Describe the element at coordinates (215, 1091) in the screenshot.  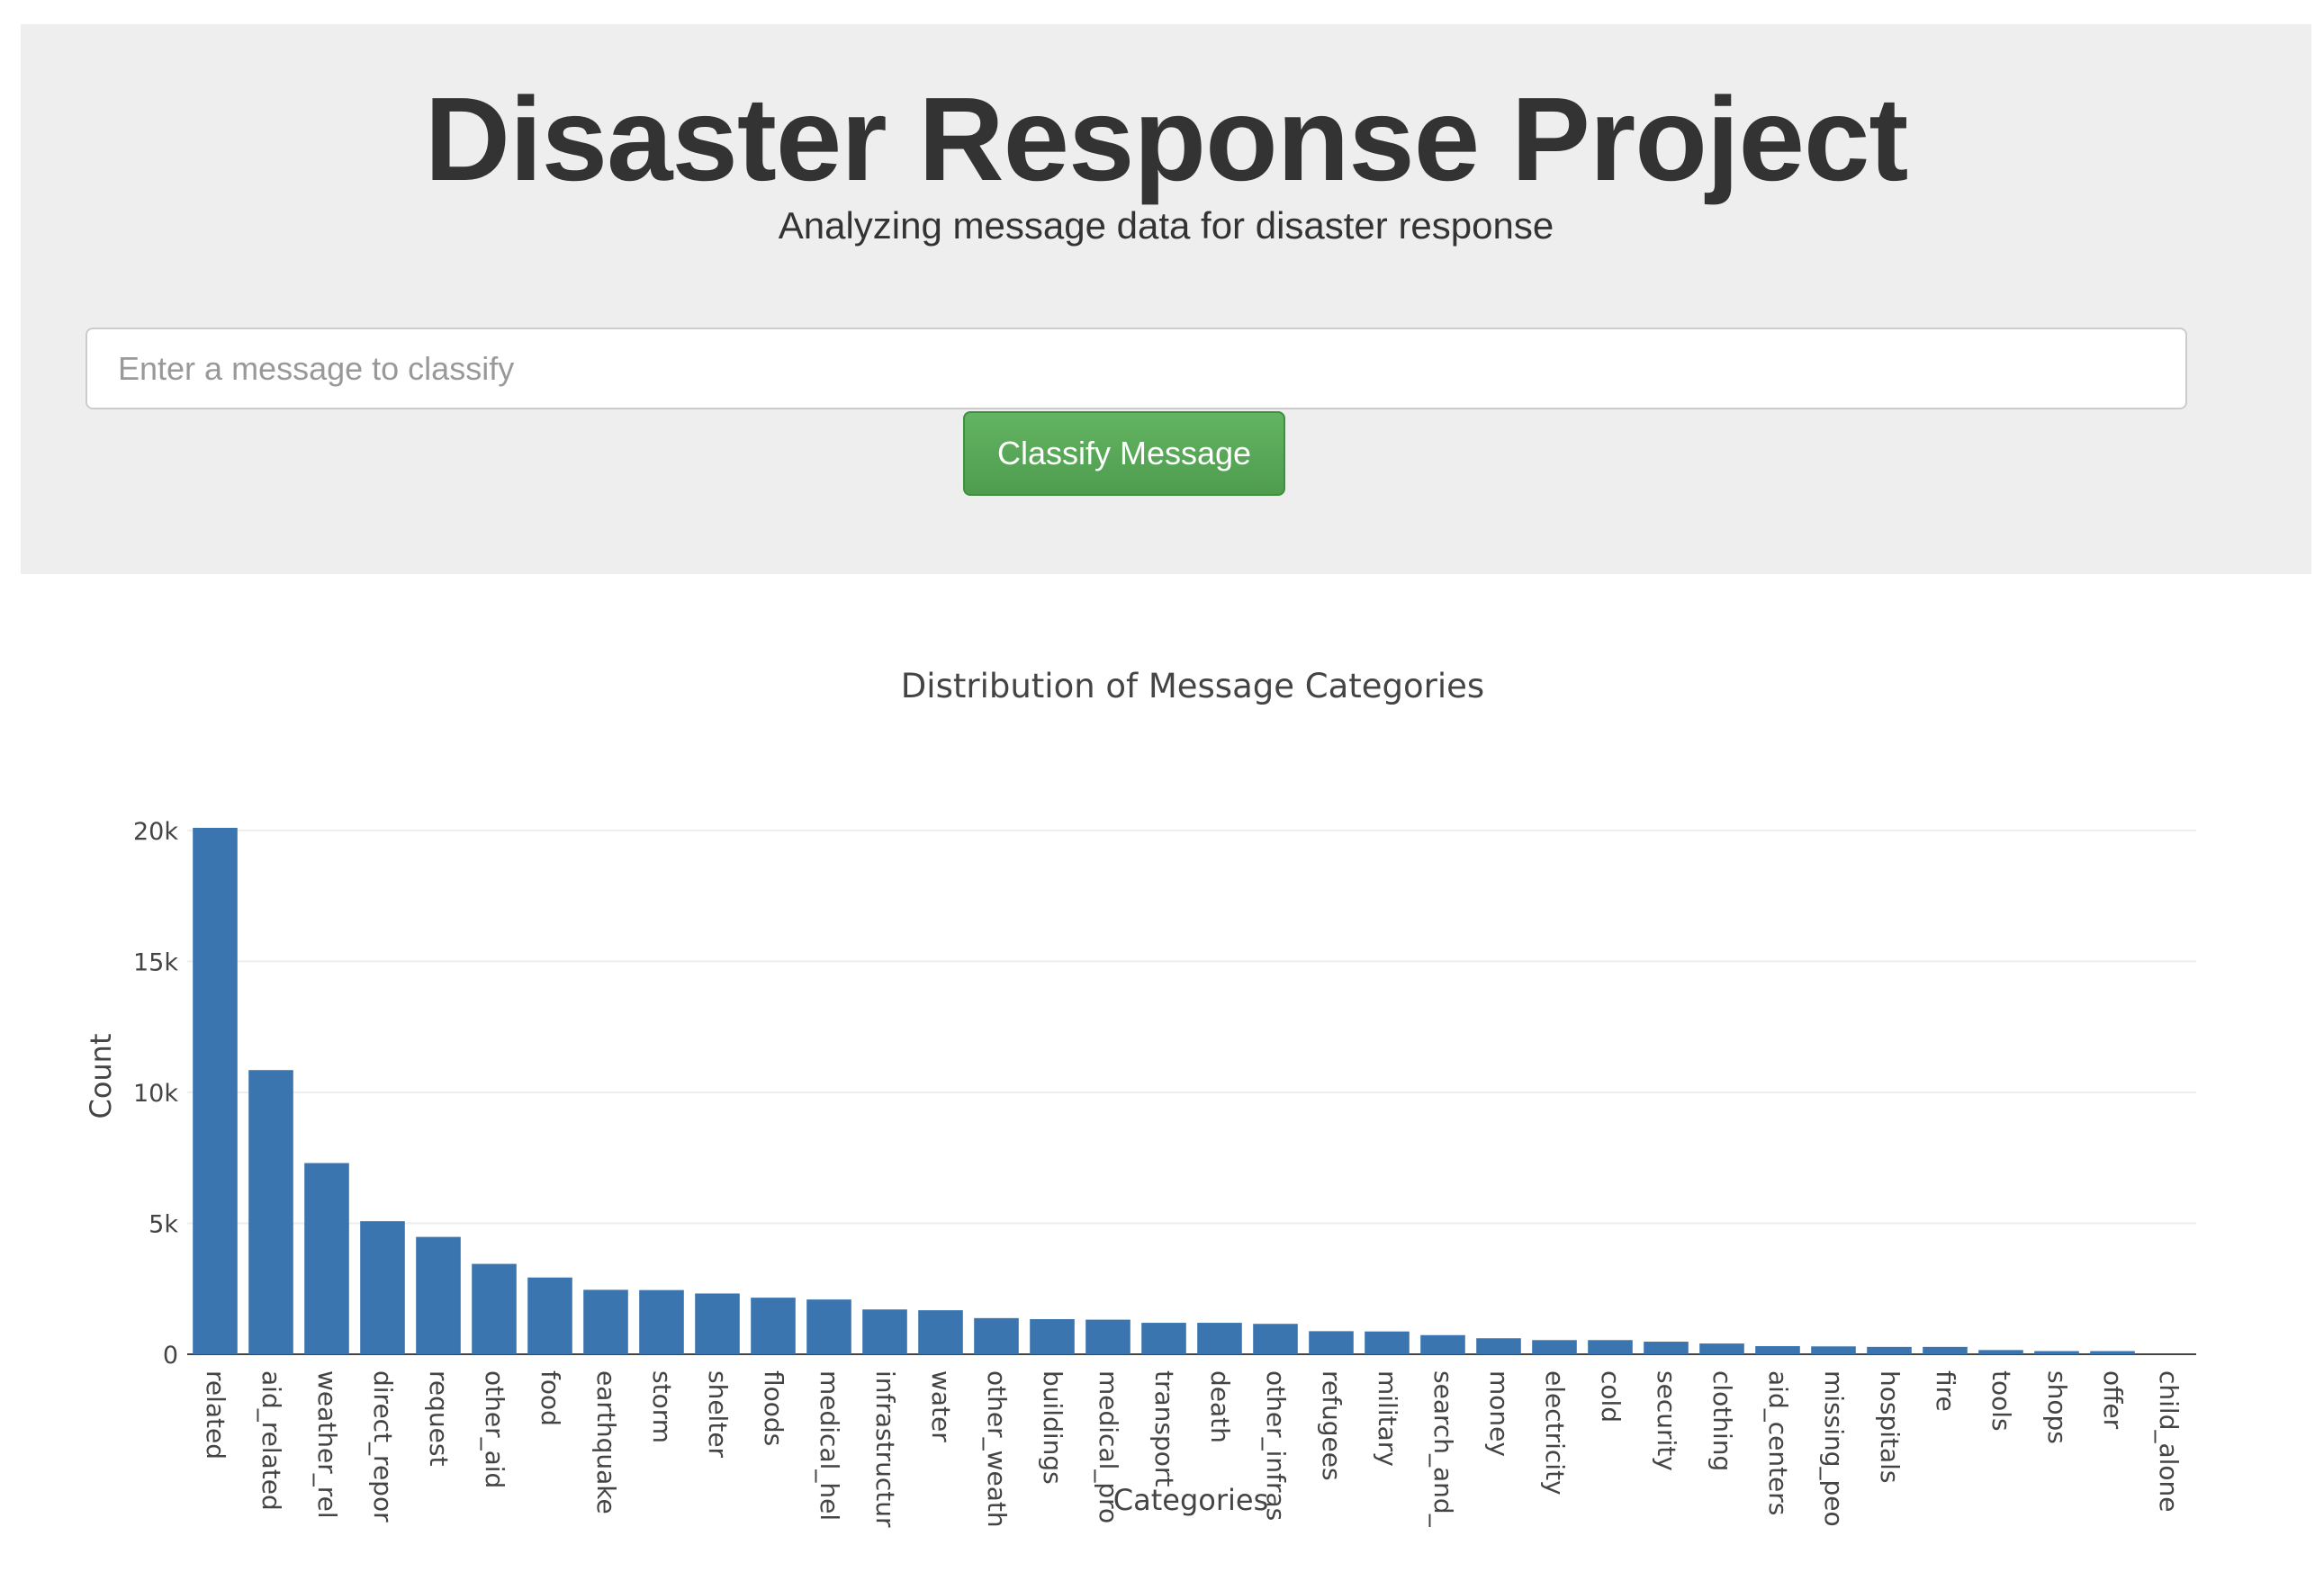
I see `bar-related` at that location.